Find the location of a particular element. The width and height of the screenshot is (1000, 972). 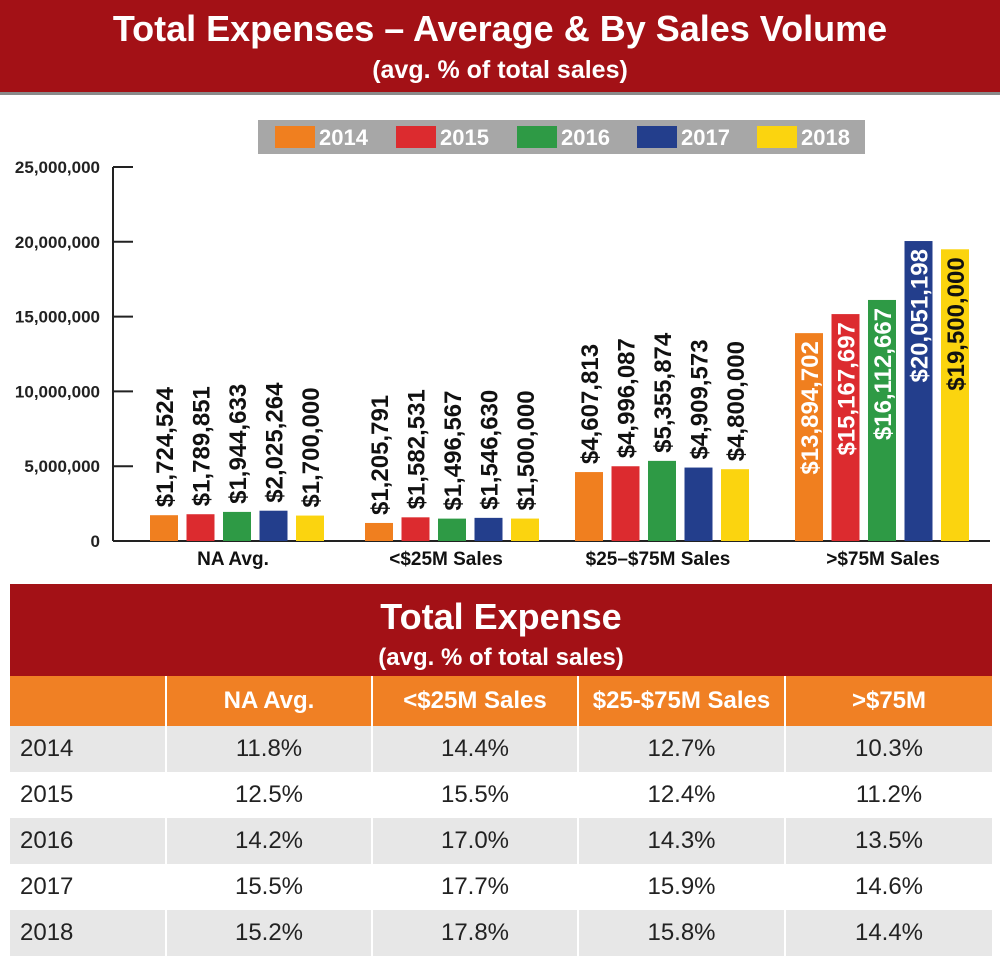

table-cell: 11.2% is located at coordinates (888, 795).